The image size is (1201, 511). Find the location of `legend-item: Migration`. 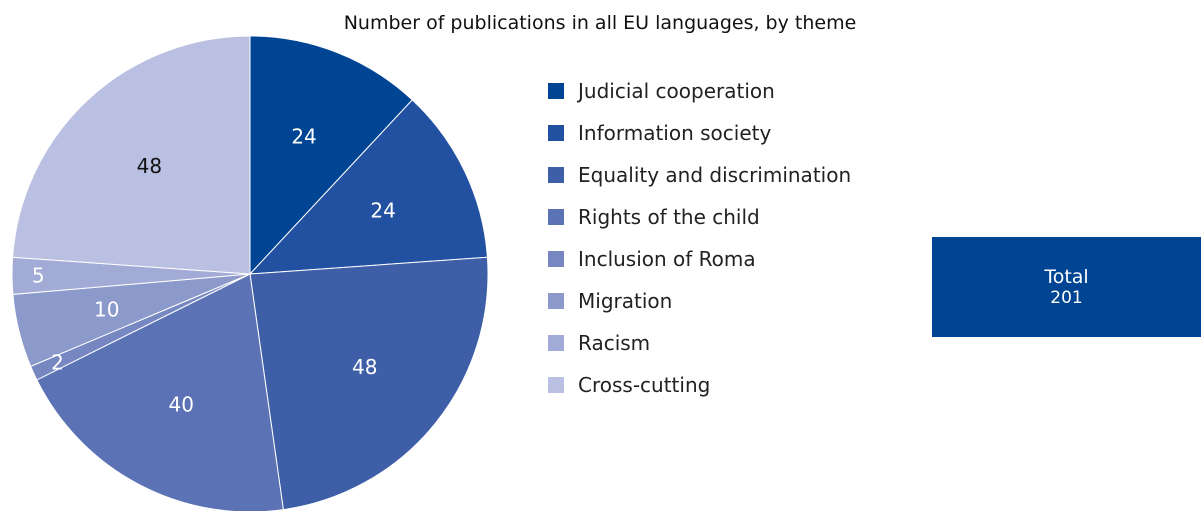

legend-item: Migration is located at coordinates (699, 301).